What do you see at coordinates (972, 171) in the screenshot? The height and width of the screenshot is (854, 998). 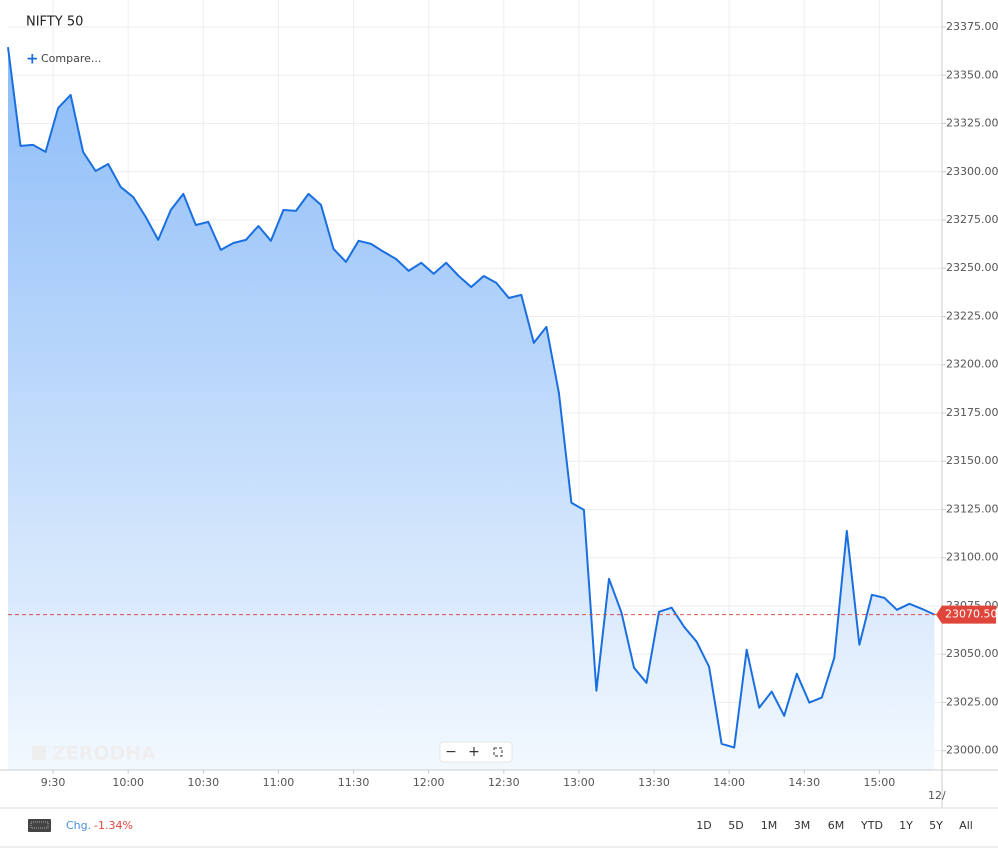 I see `y-tick-label: 23300.00` at bounding box center [972, 171].